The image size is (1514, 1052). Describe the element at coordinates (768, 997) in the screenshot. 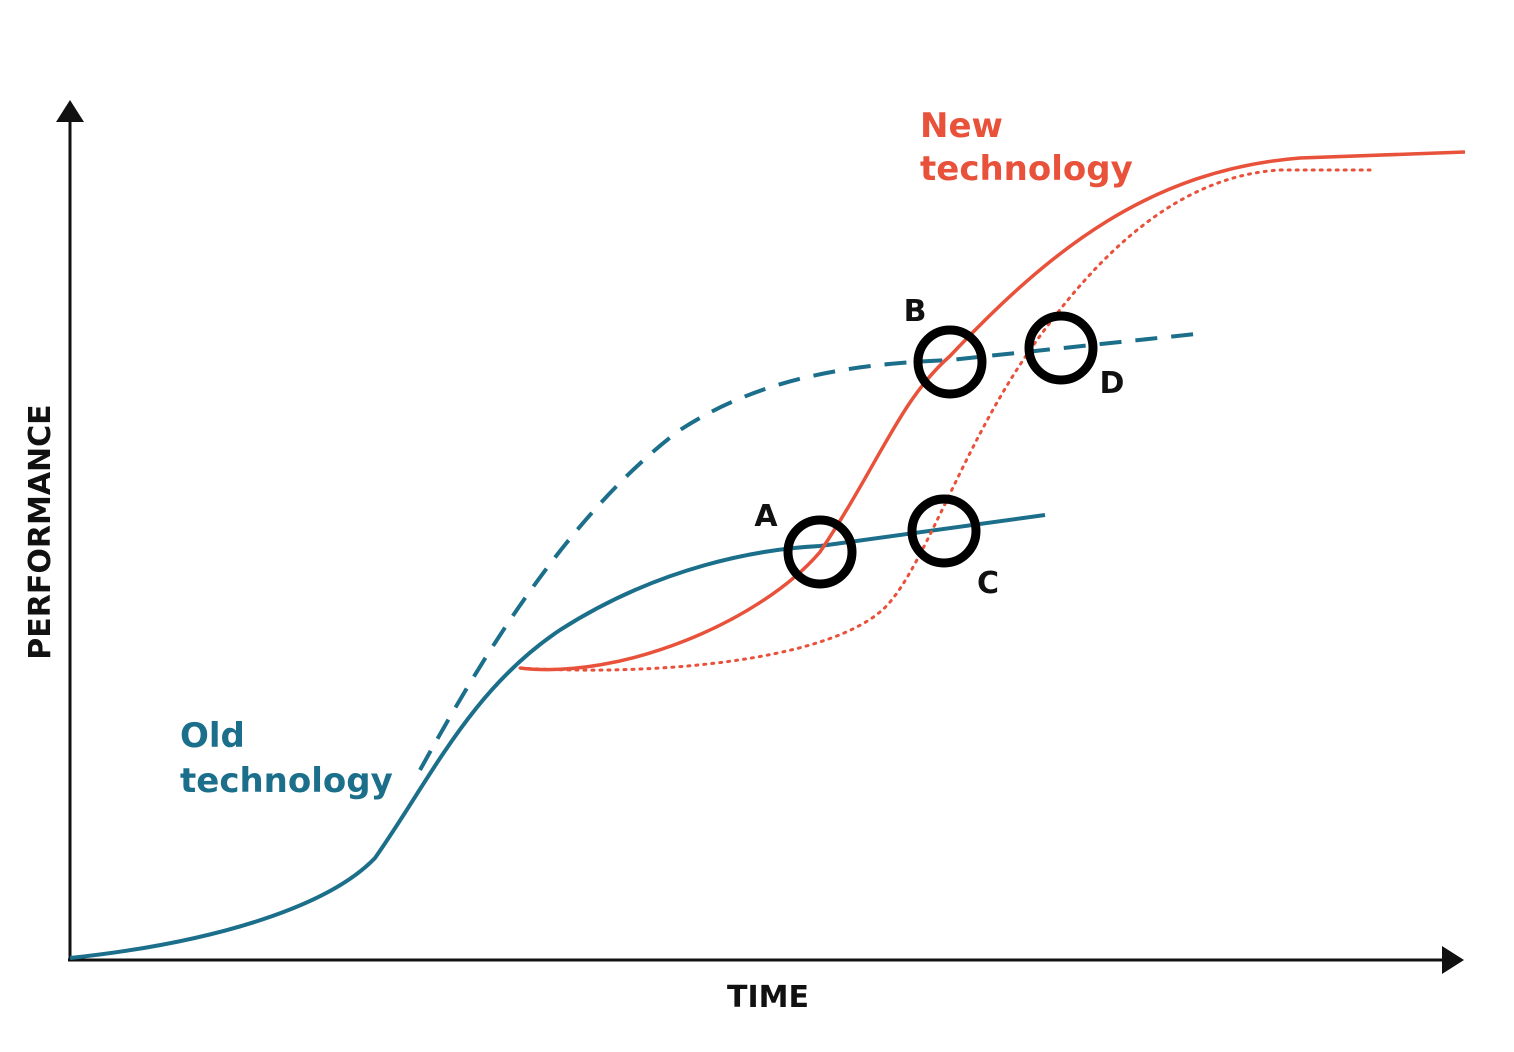

I see `x-axis-label: TIME` at that location.